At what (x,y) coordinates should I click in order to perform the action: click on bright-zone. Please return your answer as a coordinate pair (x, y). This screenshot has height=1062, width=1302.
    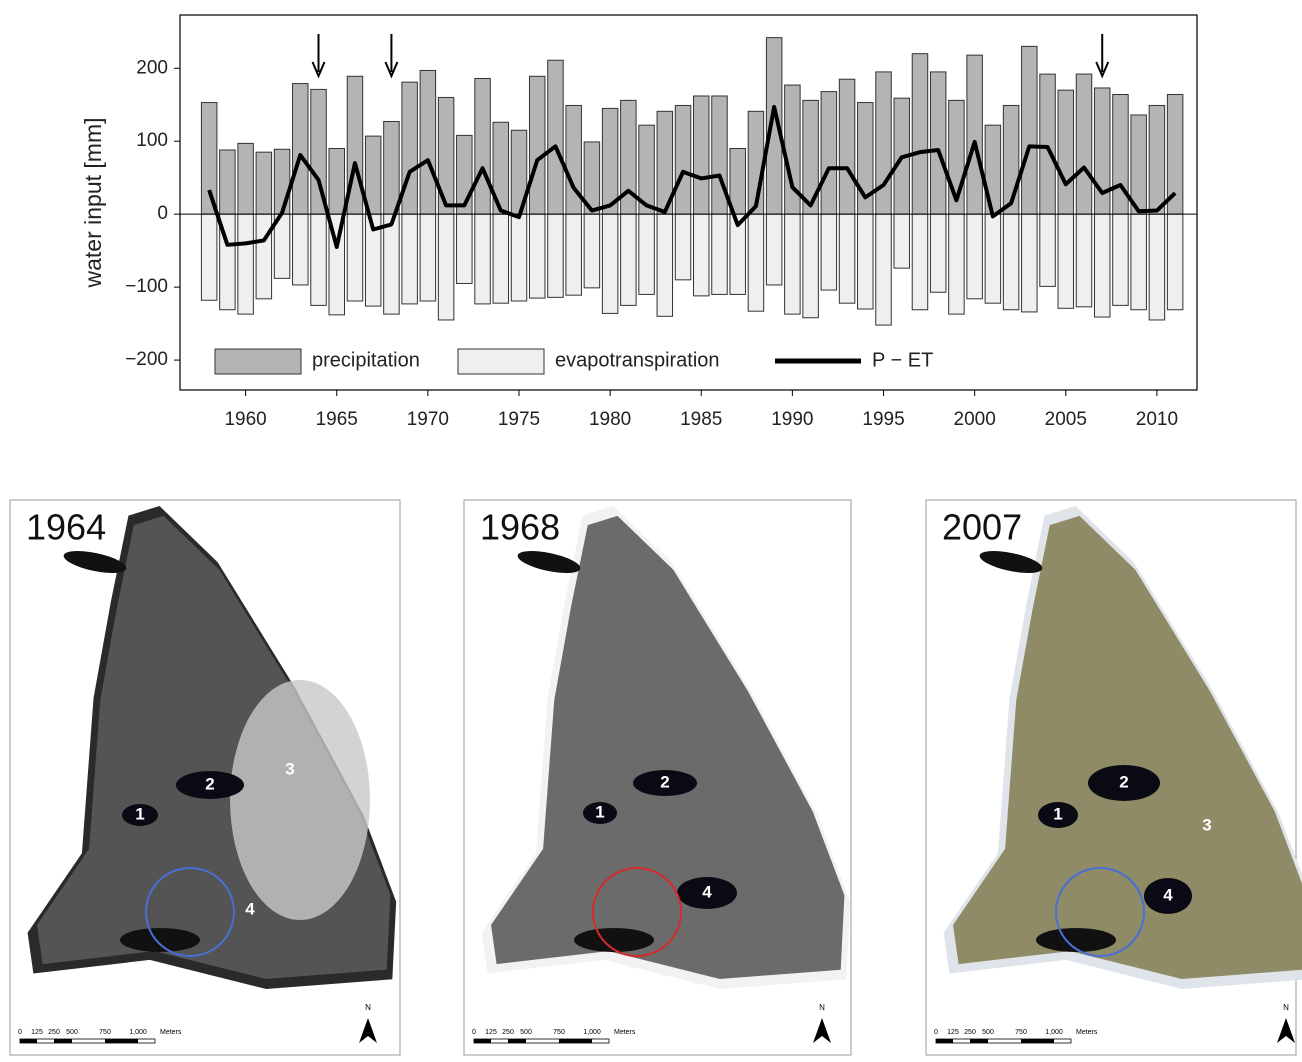
    Looking at the image, I should click on (300, 800).